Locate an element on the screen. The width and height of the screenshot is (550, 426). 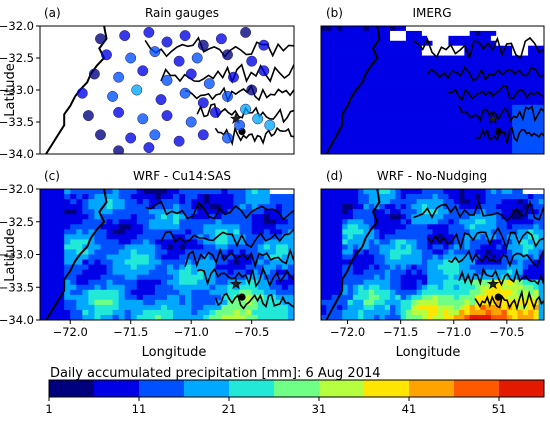
topography-contour-a is located at coordinates (227, 74).